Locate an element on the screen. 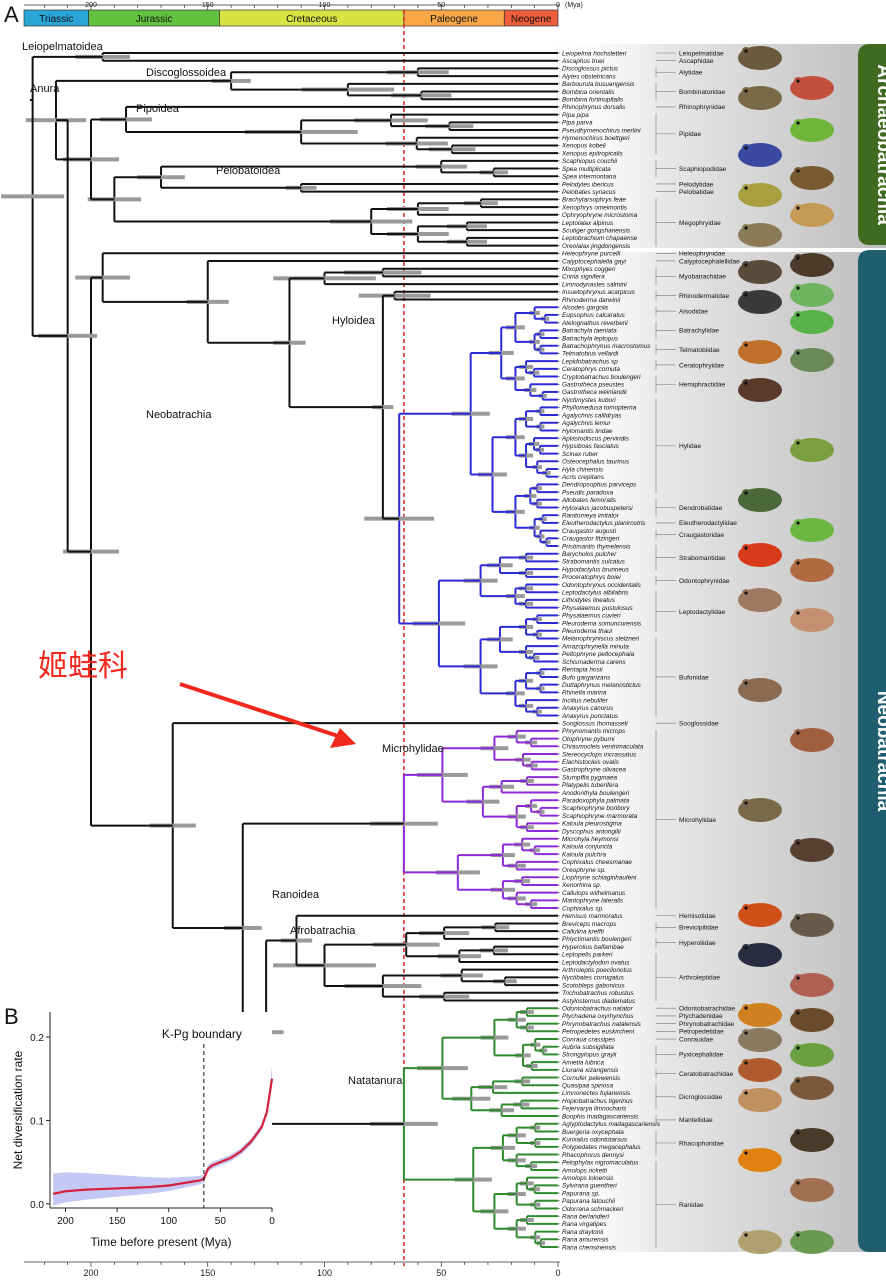  species-label: Microhyla heymonsi is located at coordinates (590, 839).